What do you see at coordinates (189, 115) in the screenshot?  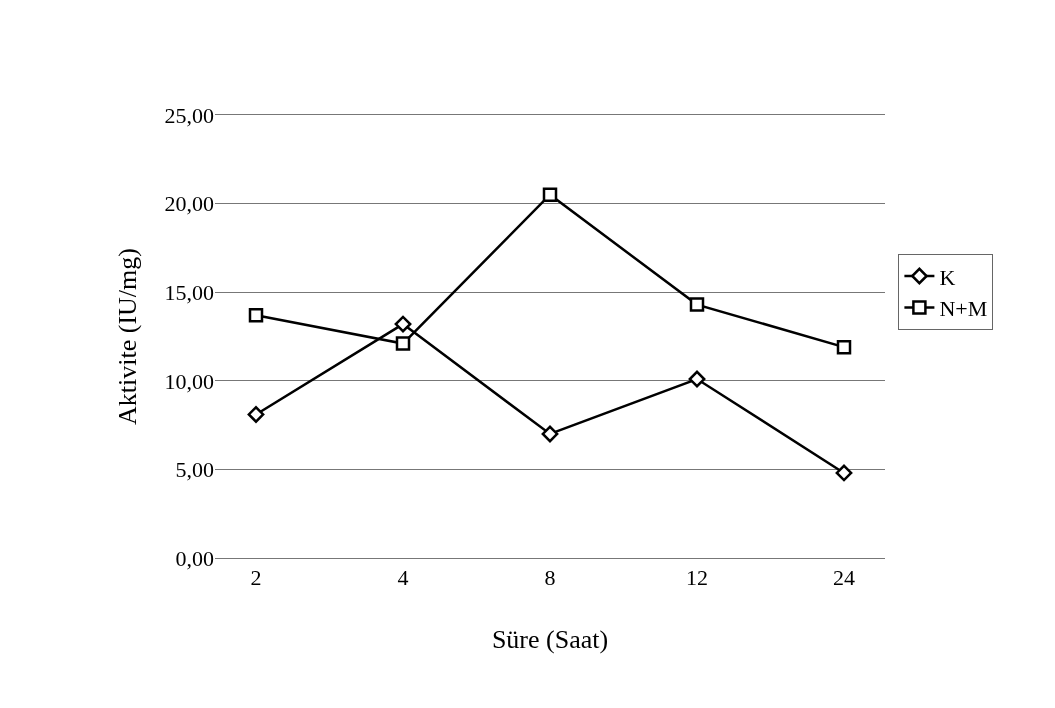 I see `y-tick-label: 25,00` at bounding box center [189, 115].